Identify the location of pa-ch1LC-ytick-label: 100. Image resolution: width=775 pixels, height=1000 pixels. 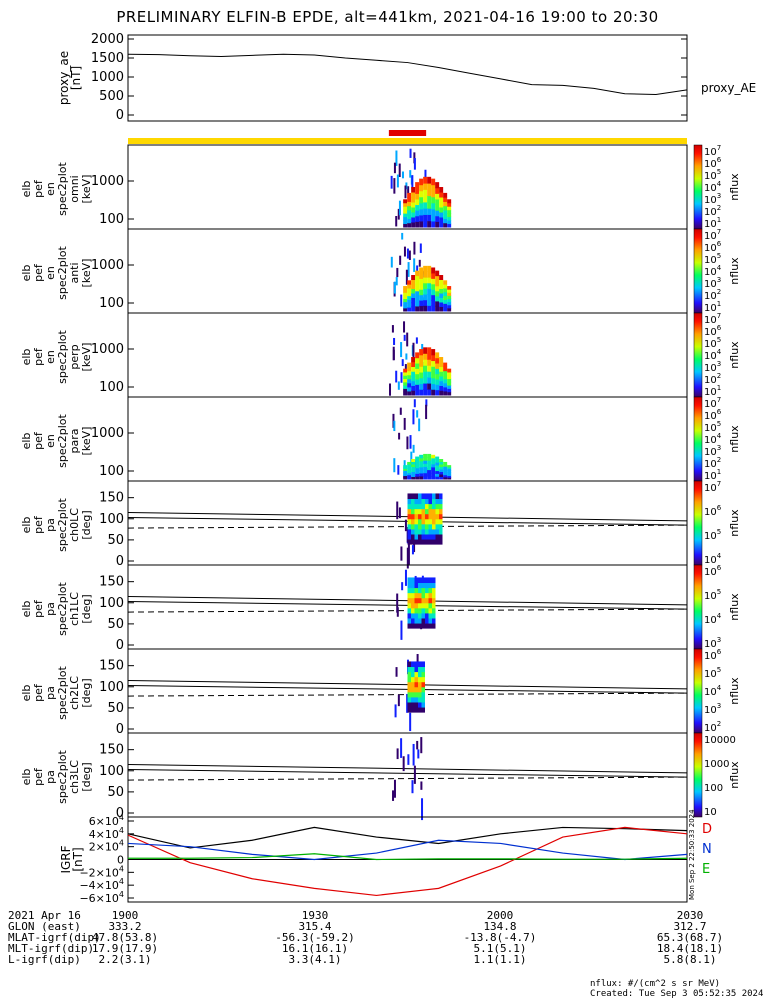
(111, 603).